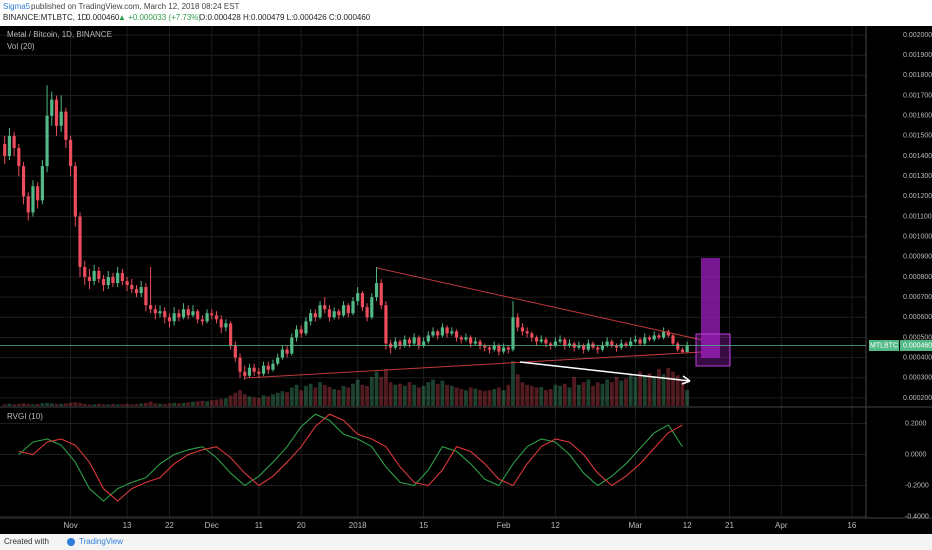 The image size is (932, 550). I want to click on y-tick-label: 0.000700, so click(917, 297).